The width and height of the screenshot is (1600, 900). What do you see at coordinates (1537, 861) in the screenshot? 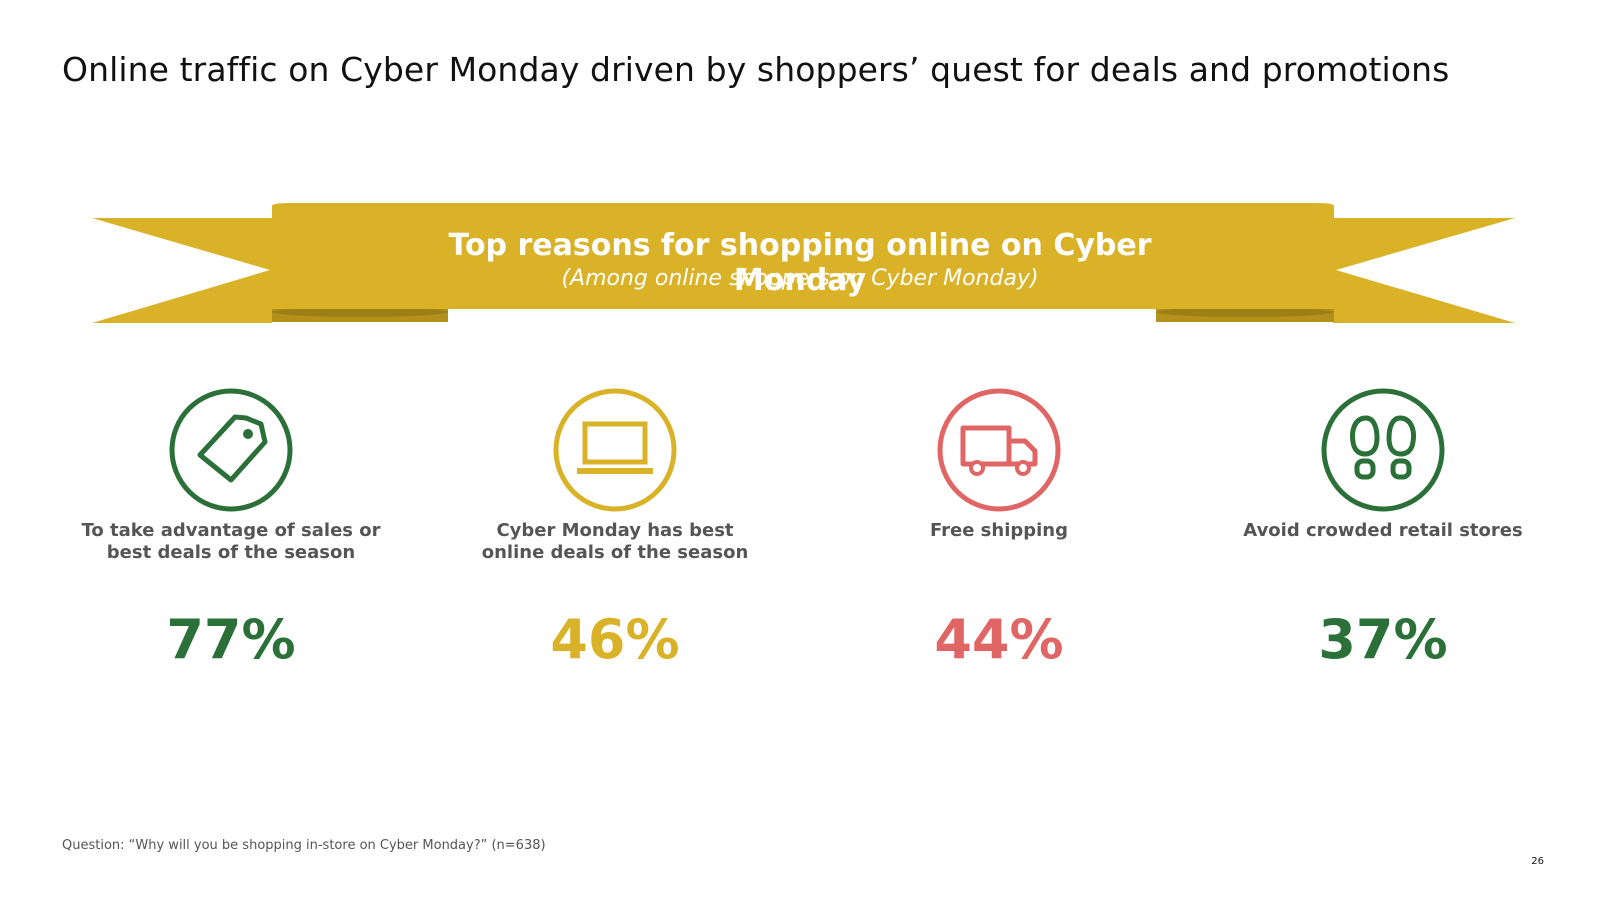
I see `page-number: 26` at bounding box center [1537, 861].